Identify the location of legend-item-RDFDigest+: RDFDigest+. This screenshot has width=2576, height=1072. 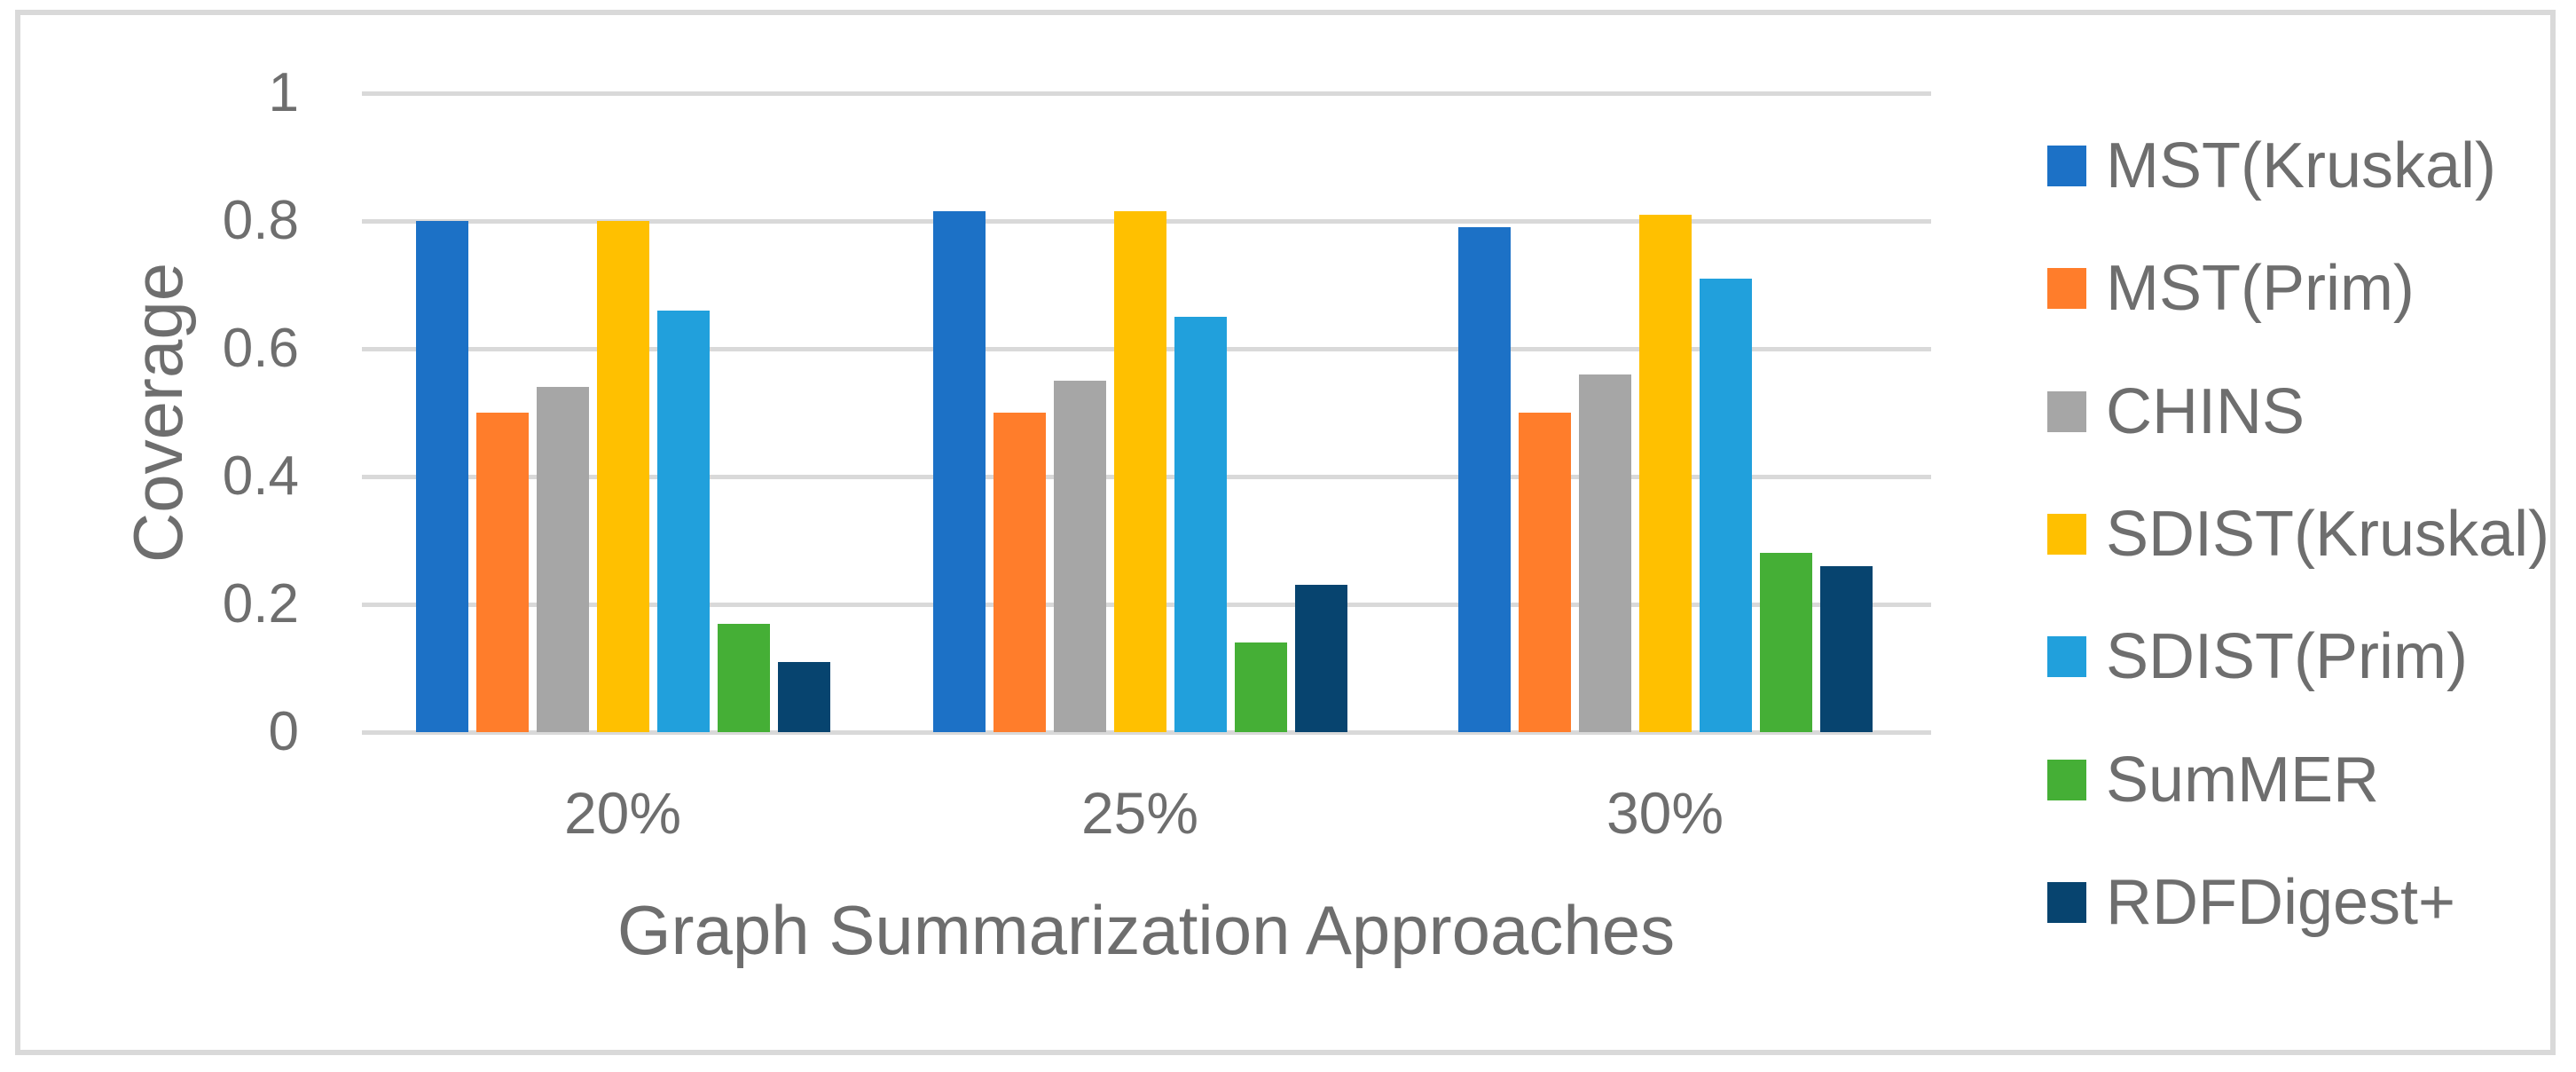
(2251, 902).